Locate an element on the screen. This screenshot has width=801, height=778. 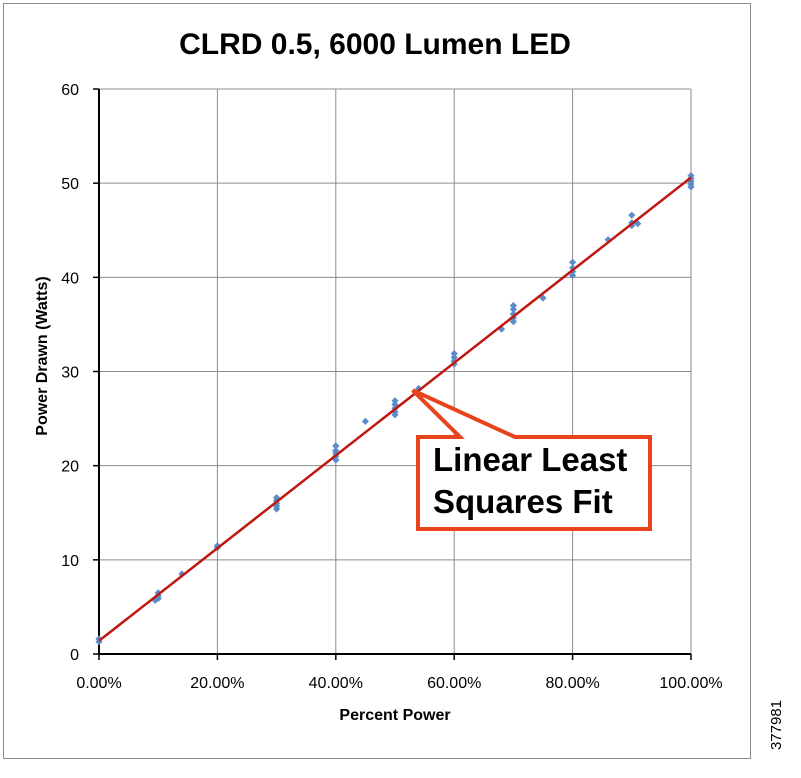
x-tick-label: 60.00% is located at coordinates (454, 683).